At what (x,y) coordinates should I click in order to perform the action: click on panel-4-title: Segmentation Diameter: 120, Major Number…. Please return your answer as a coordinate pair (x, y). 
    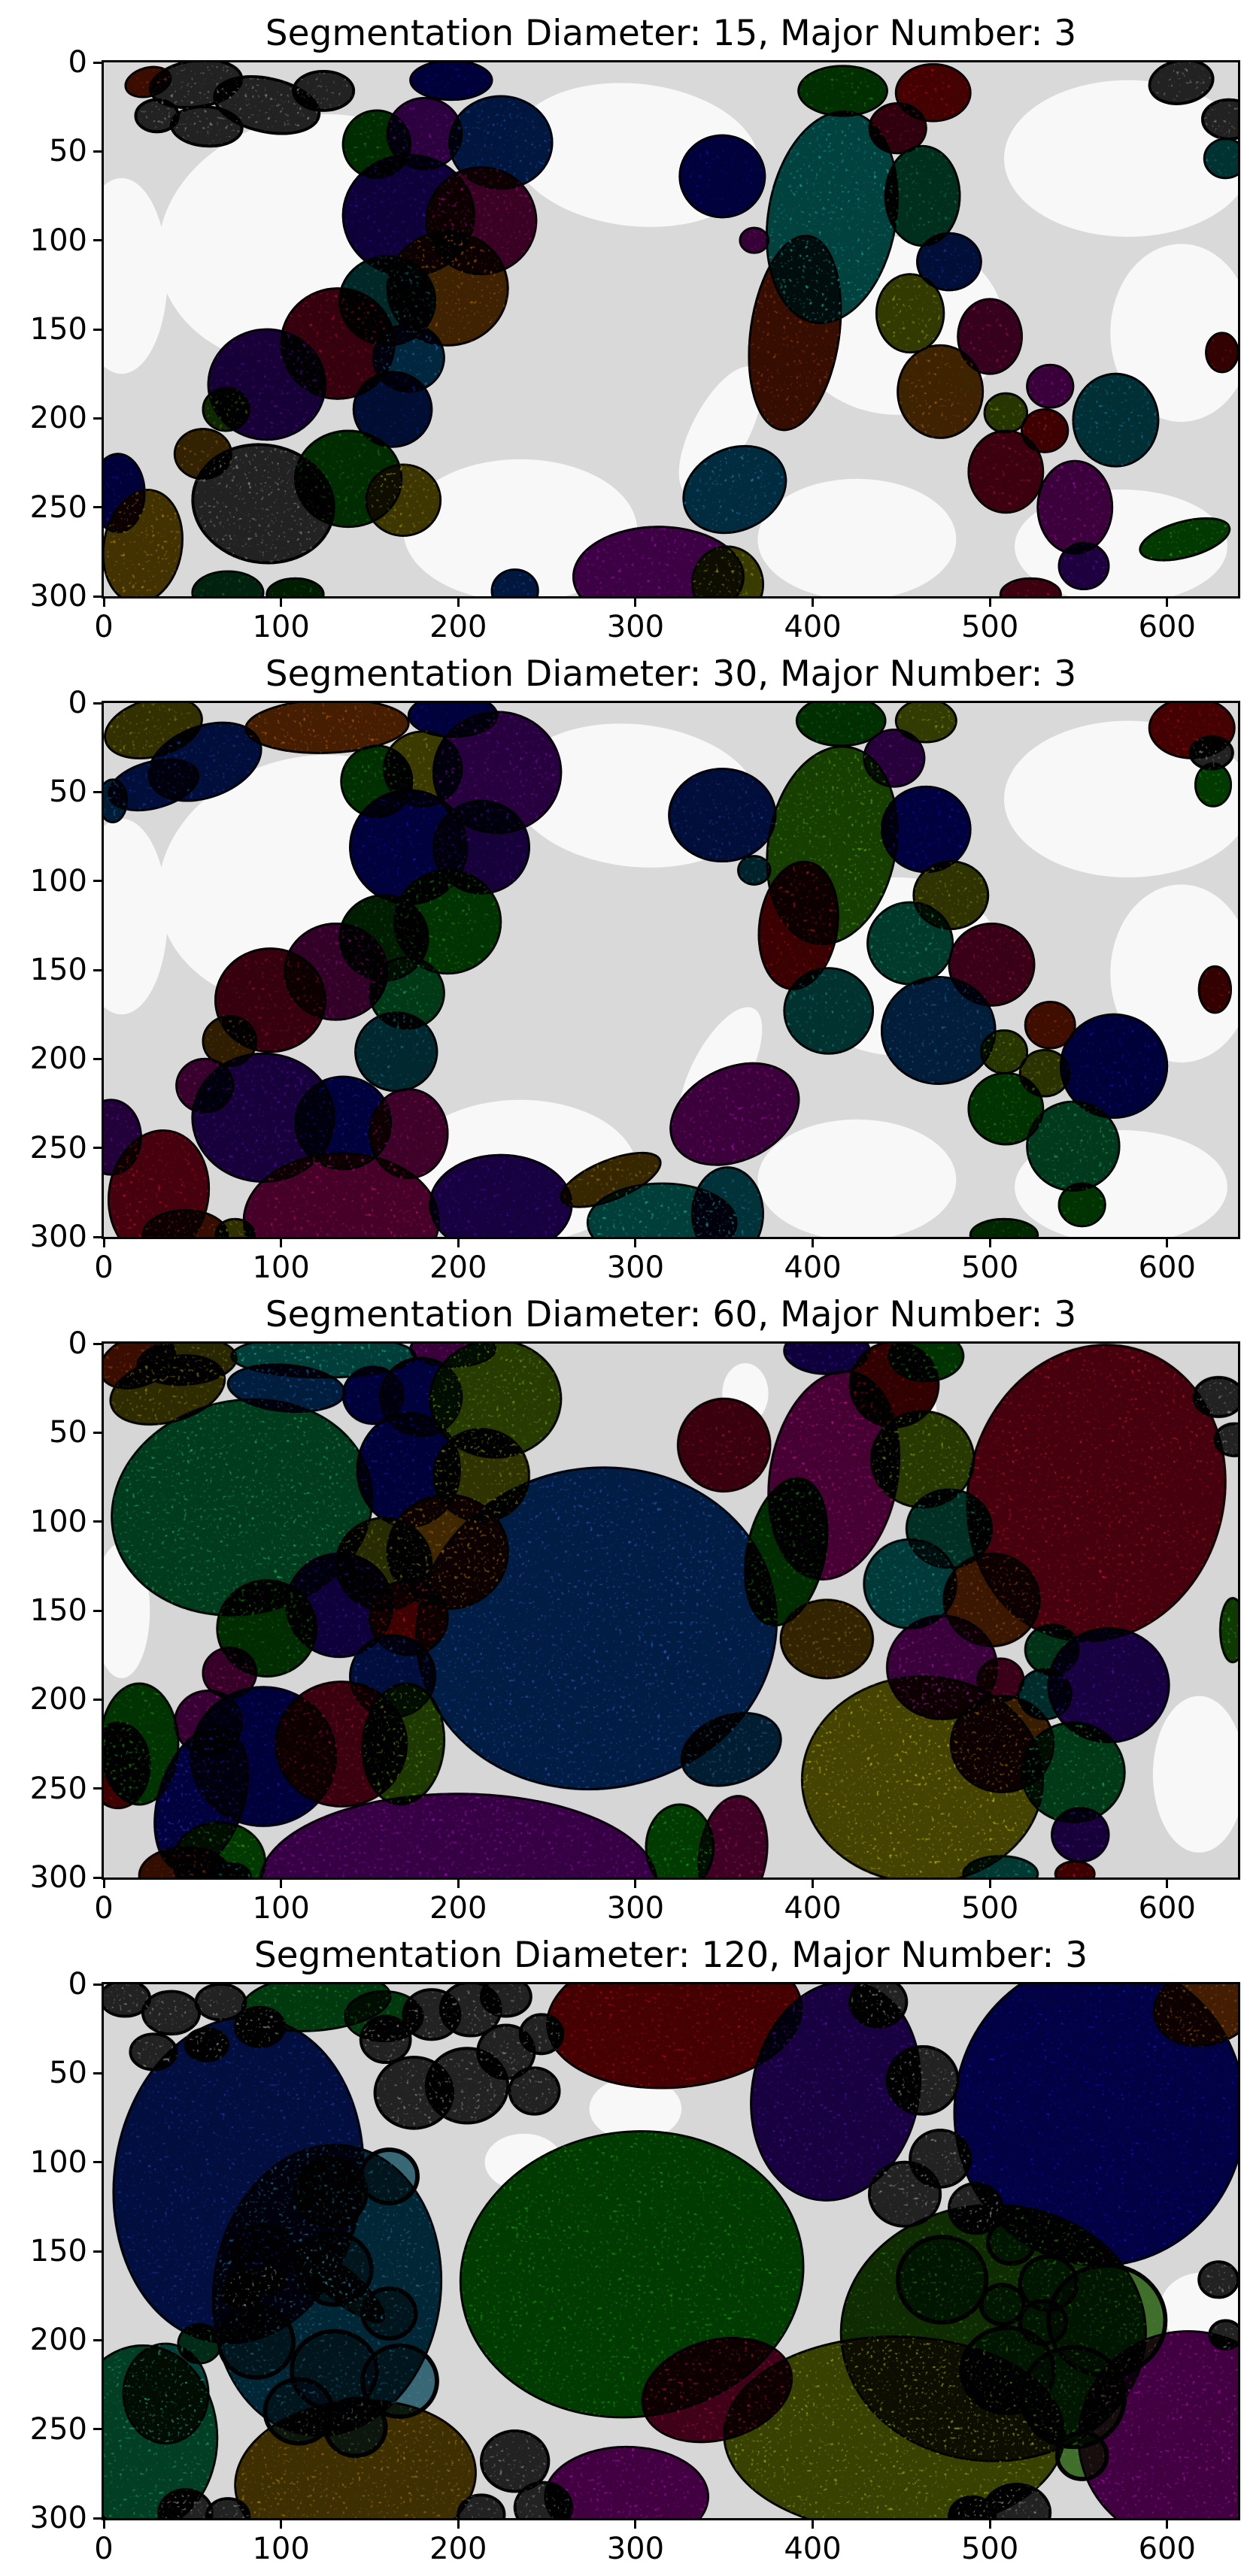
    Looking at the image, I should click on (670, 1955).